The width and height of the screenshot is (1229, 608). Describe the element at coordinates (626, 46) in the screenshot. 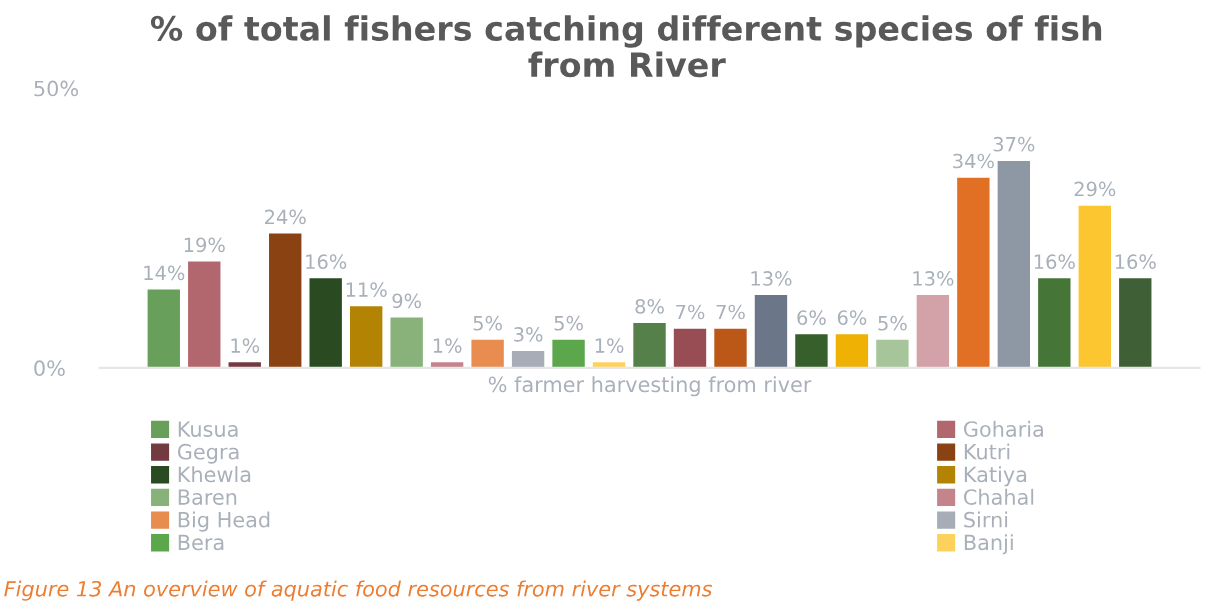

I see `chart-title: % of total fishers catching different species of fish from River` at that location.